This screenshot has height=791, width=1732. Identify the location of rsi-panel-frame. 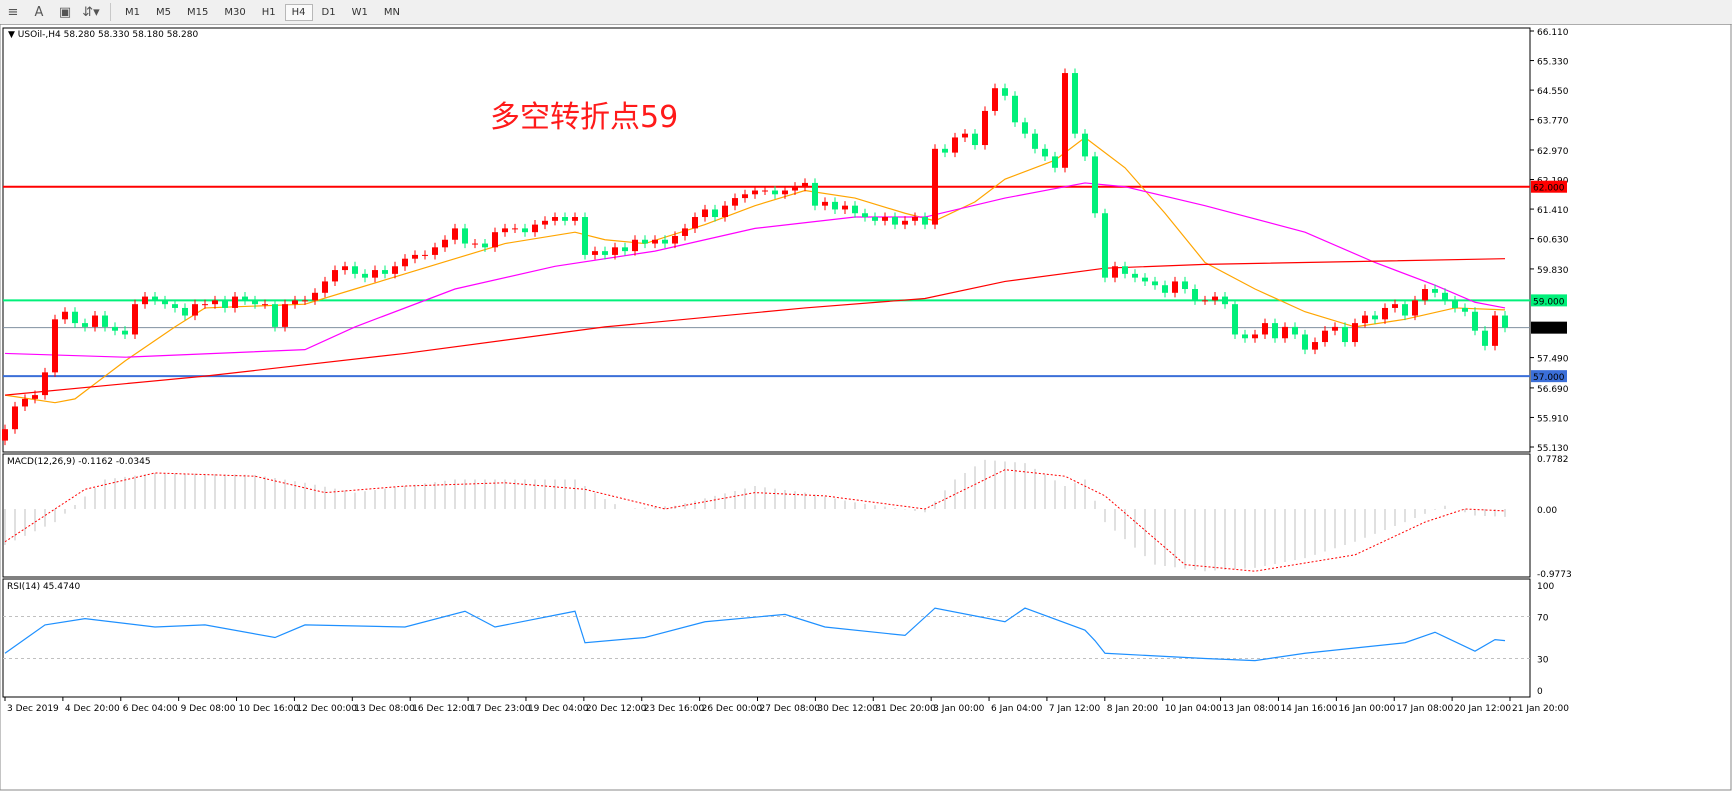
(766, 638).